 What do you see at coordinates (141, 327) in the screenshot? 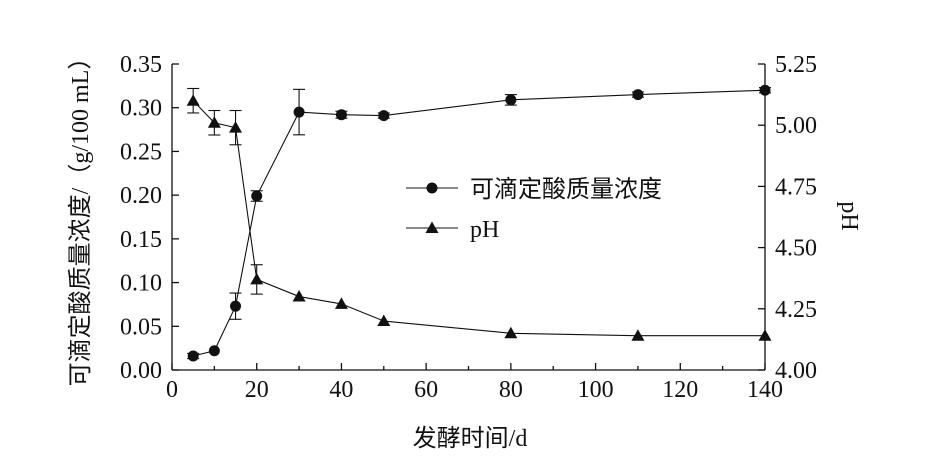
I see `left-y-tick-label: 0.05` at bounding box center [141, 327].